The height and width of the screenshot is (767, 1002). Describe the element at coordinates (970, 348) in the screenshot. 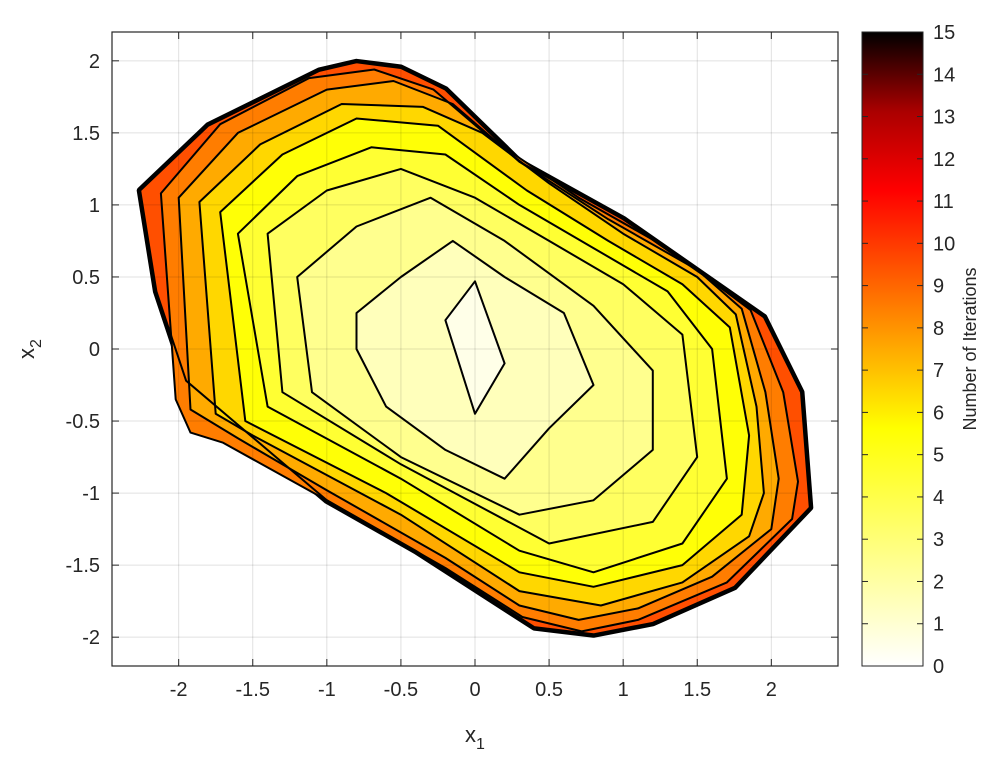

I see `colorbar-label: Number of Iterations` at that location.